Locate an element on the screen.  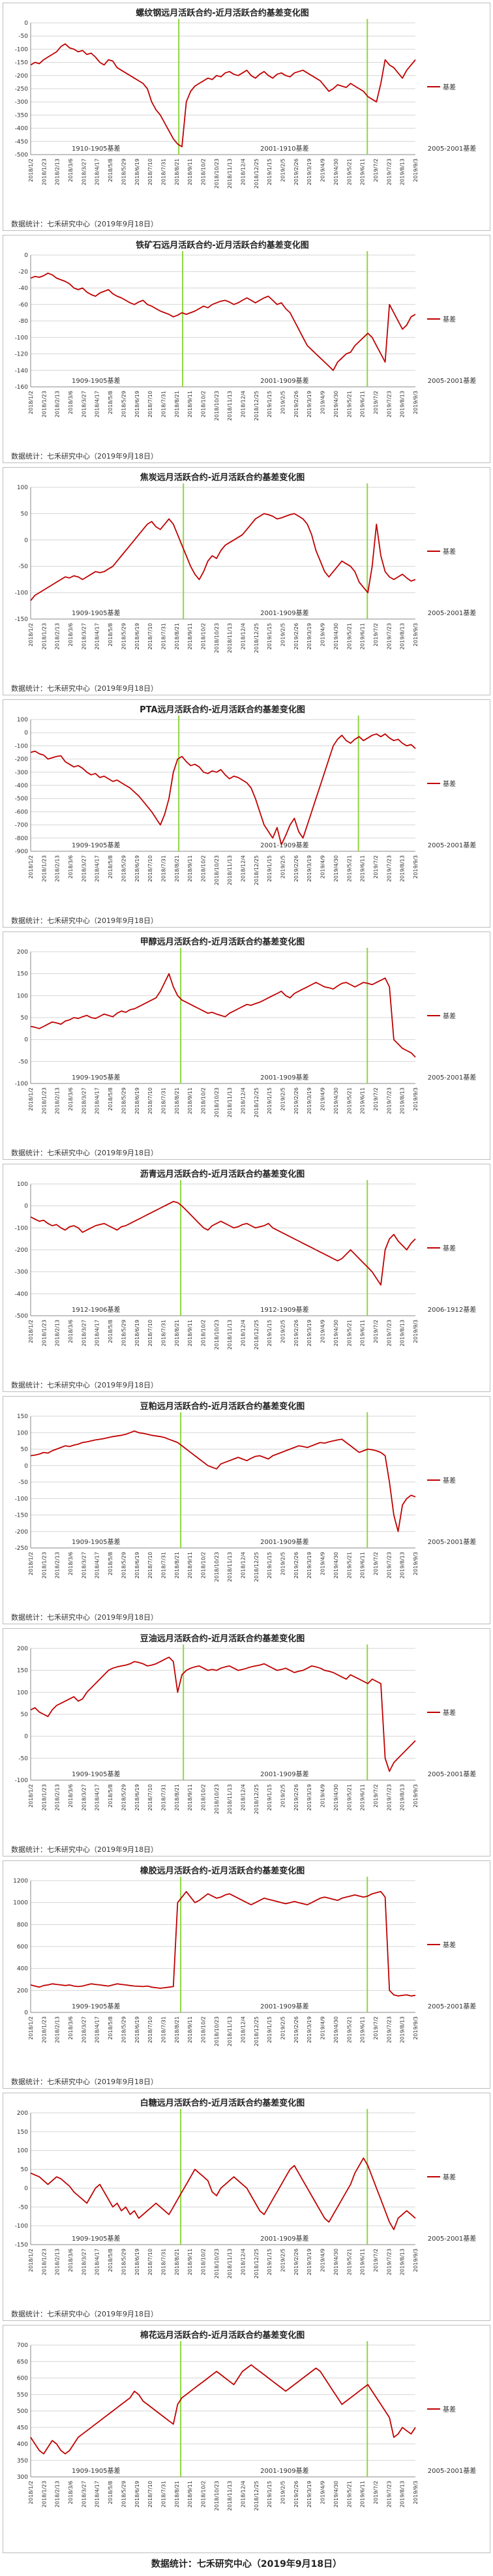
y-tick-label: 50 is located at coordinates (25, 1019).